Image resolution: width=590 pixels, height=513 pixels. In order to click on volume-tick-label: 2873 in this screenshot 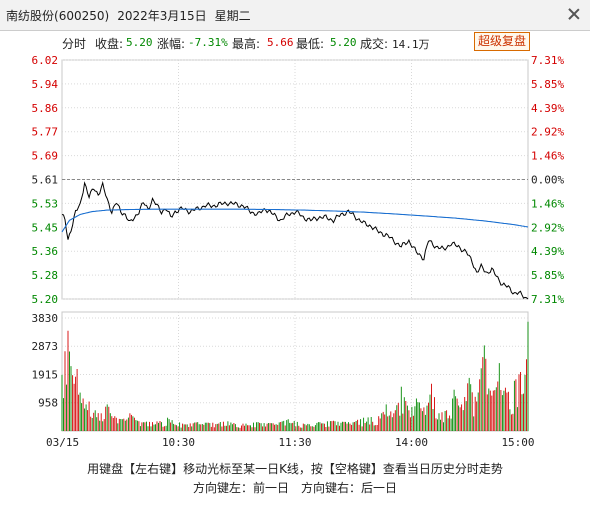, I will do `click(45, 346)`.